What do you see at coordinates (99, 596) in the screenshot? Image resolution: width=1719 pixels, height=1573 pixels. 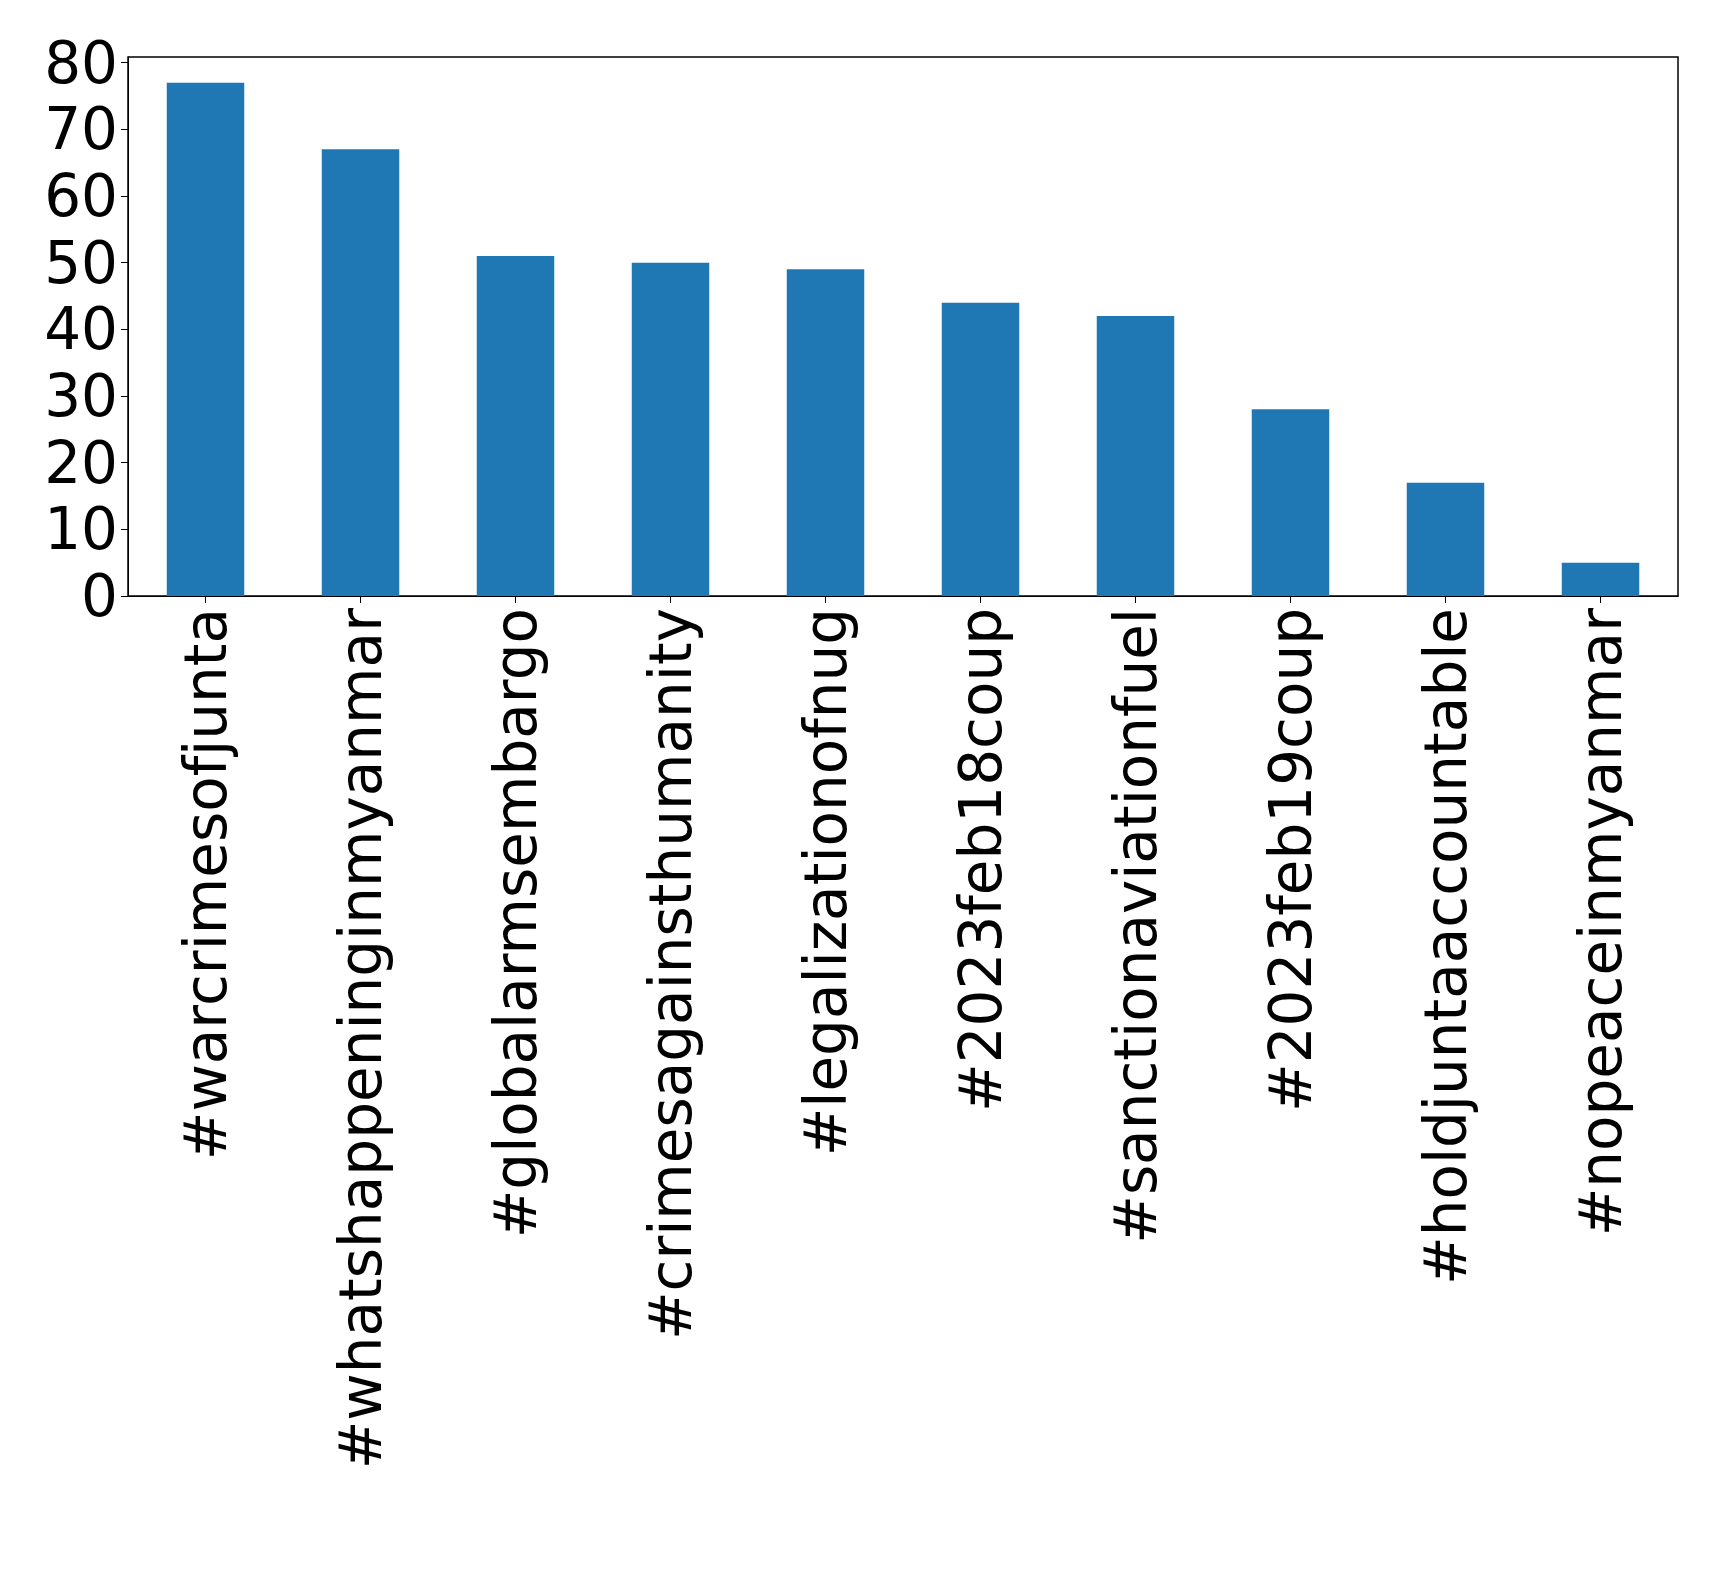 I see `y-tick-label: 0` at bounding box center [99, 596].